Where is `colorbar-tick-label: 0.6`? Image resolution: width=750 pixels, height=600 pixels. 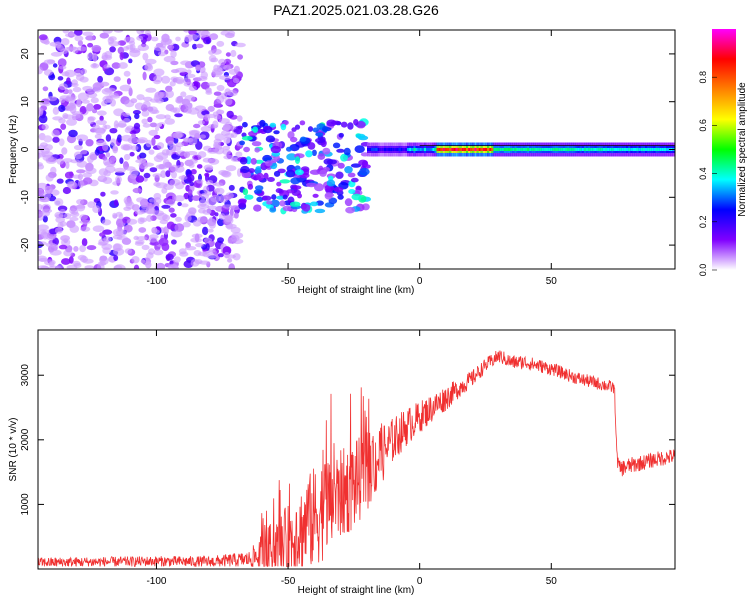 colorbar-tick-label: 0.6 is located at coordinates (703, 125).